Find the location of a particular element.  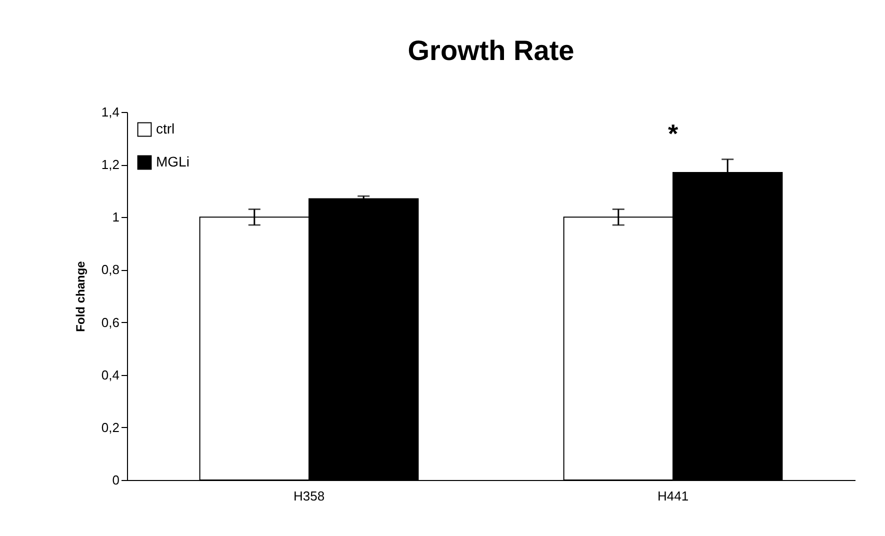

chart-title: Growth Rate is located at coordinates (491, 50).